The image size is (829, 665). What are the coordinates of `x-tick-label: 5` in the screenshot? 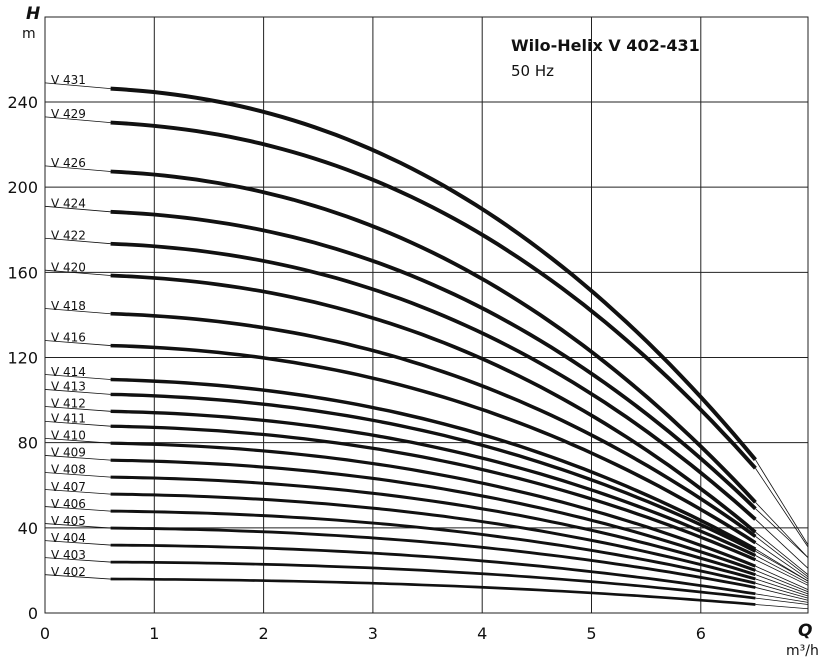 It's located at (591, 633).